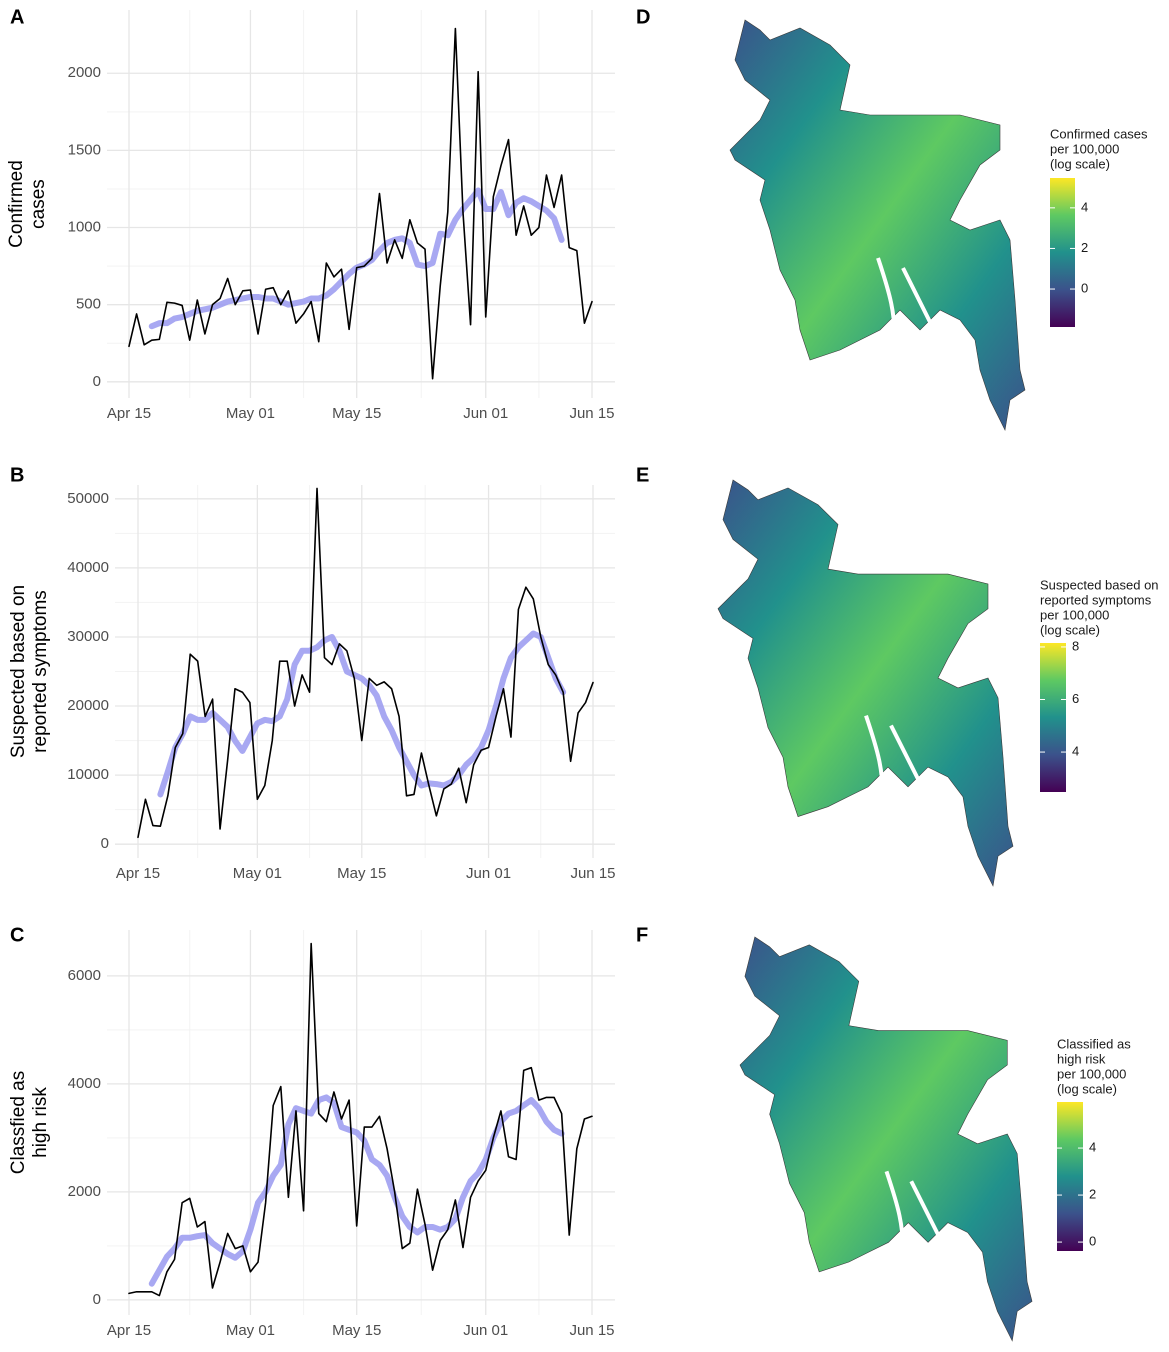  Describe the element at coordinates (88, 498) in the screenshot. I see `y-tick-label: 50000` at that location.